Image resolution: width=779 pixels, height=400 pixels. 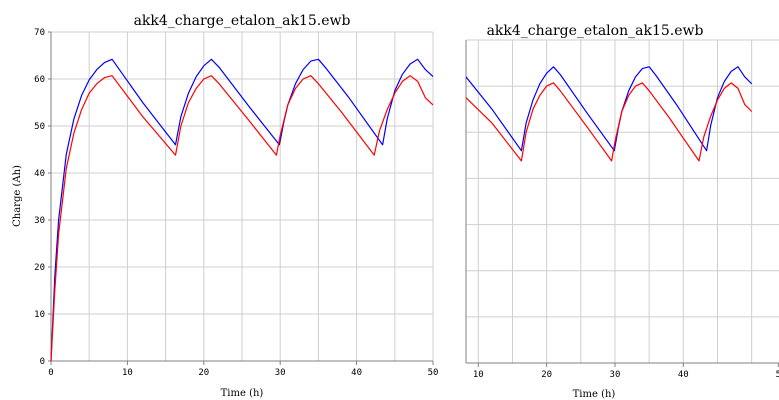 I want to click on x-tick-label: 50, so click(x=433, y=373).